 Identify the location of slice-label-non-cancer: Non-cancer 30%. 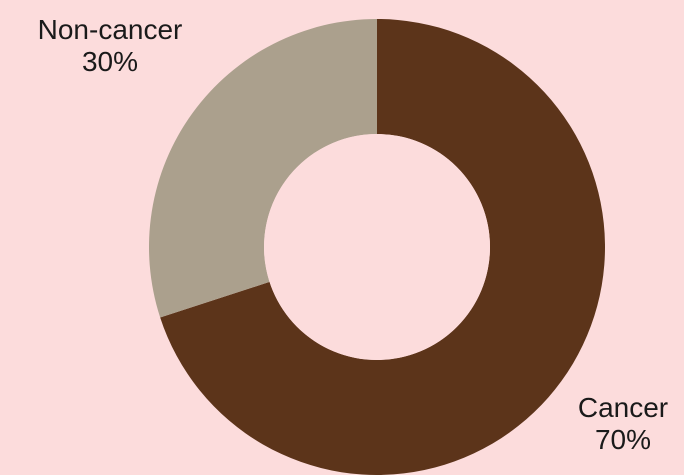
(110, 46).